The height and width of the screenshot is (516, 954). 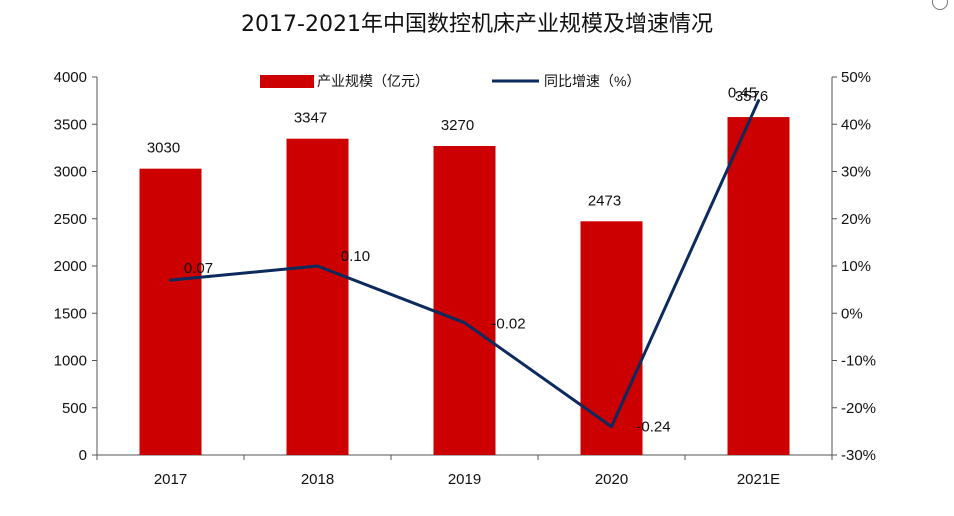 What do you see at coordinates (856, 219) in the screenshot?
I see `y-right-tick-label: 20%` at bounding box center [856, 219].